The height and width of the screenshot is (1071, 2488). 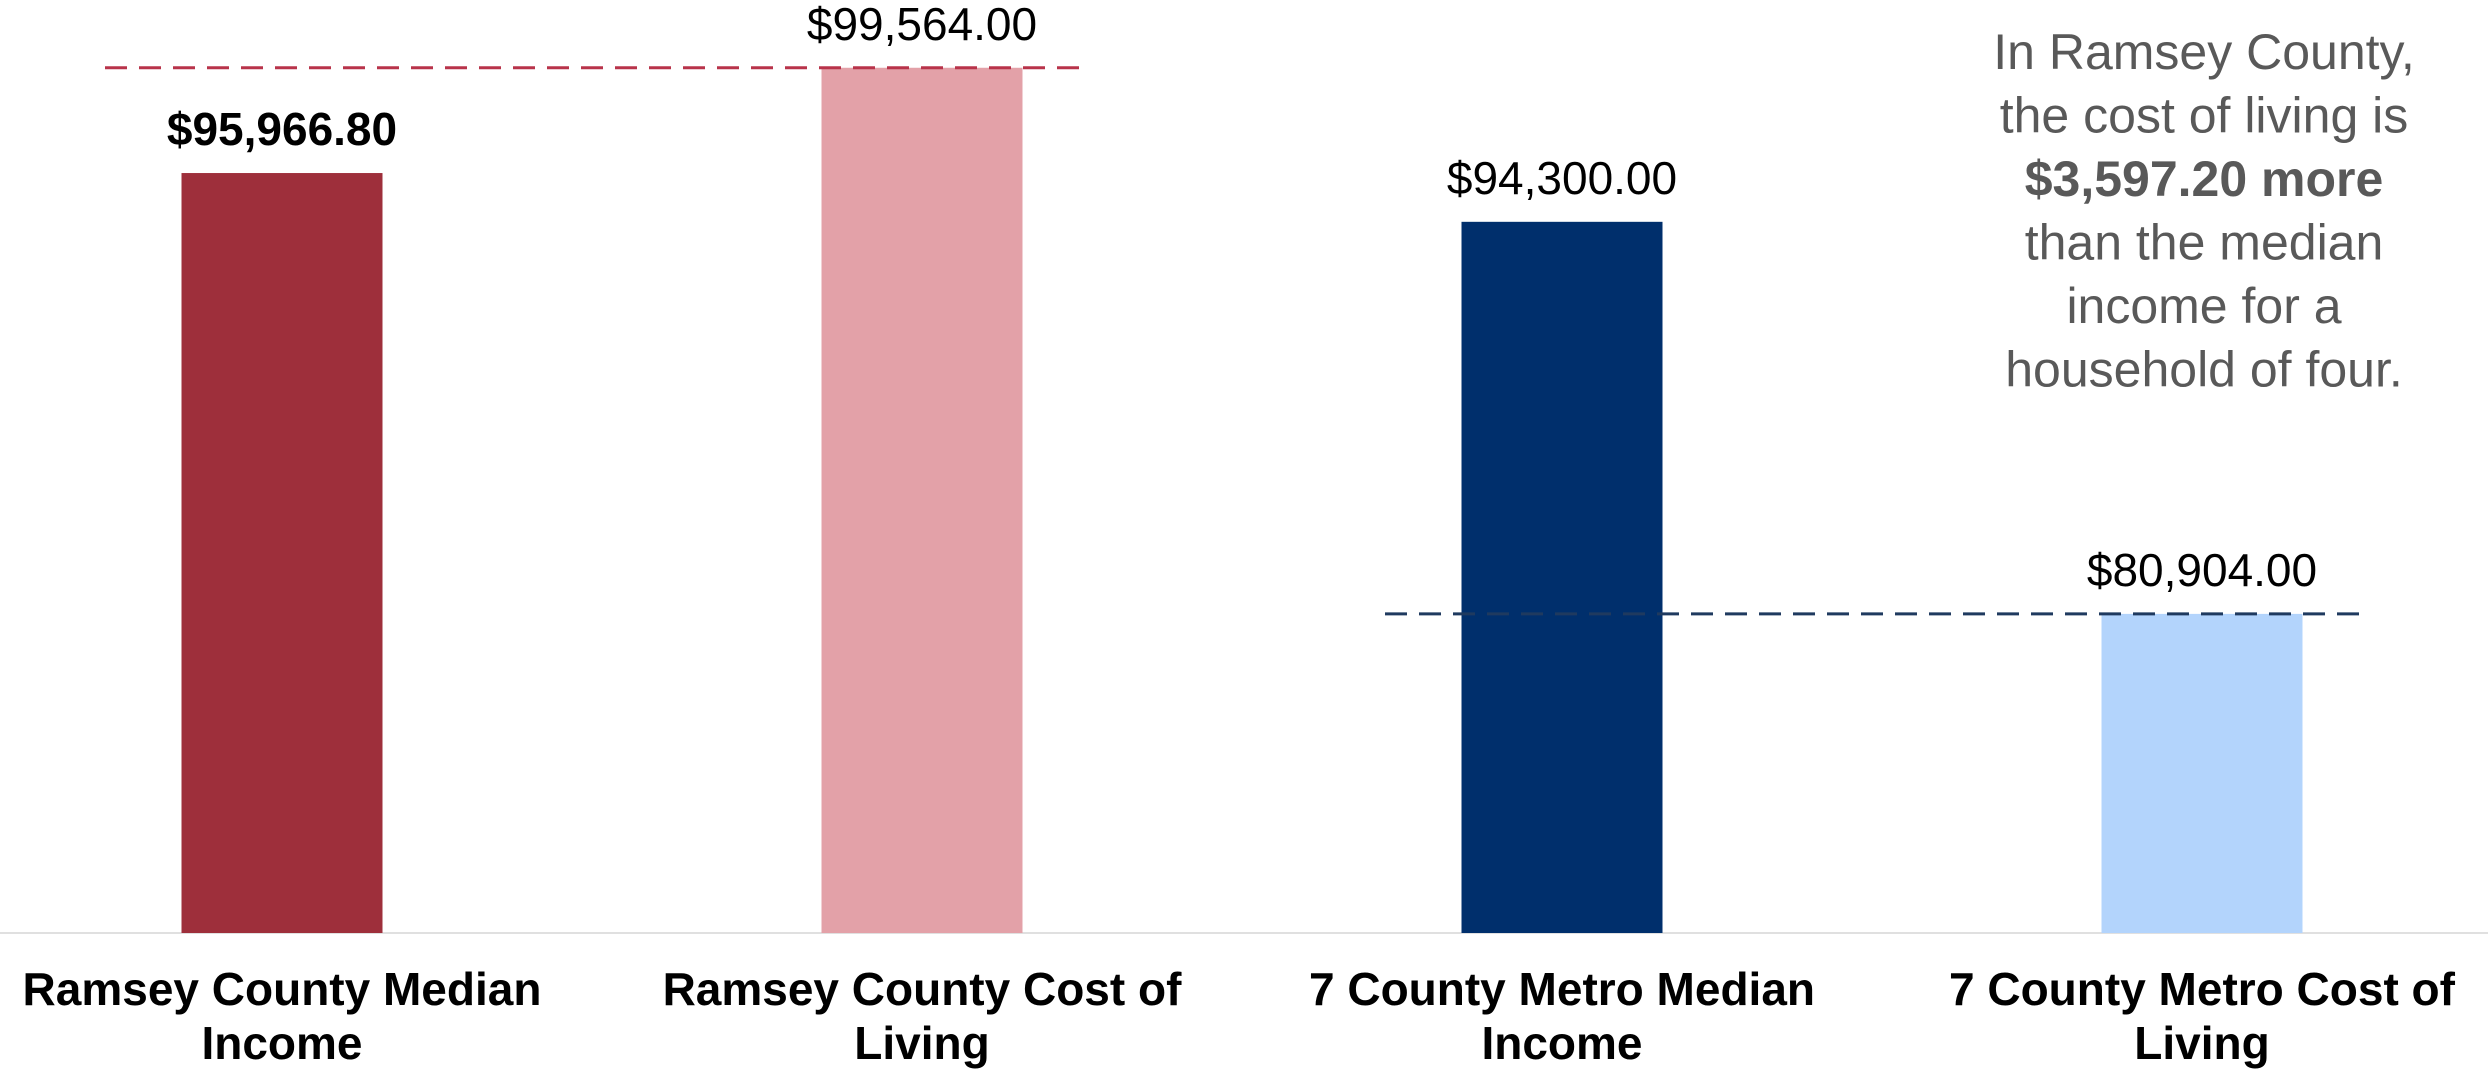 What do you see at coordinates (2202, 1016) in the screenshot?
I see `x-tick-label: 7 County Metro Cost of Living` at bounding box center [2202, 1016].